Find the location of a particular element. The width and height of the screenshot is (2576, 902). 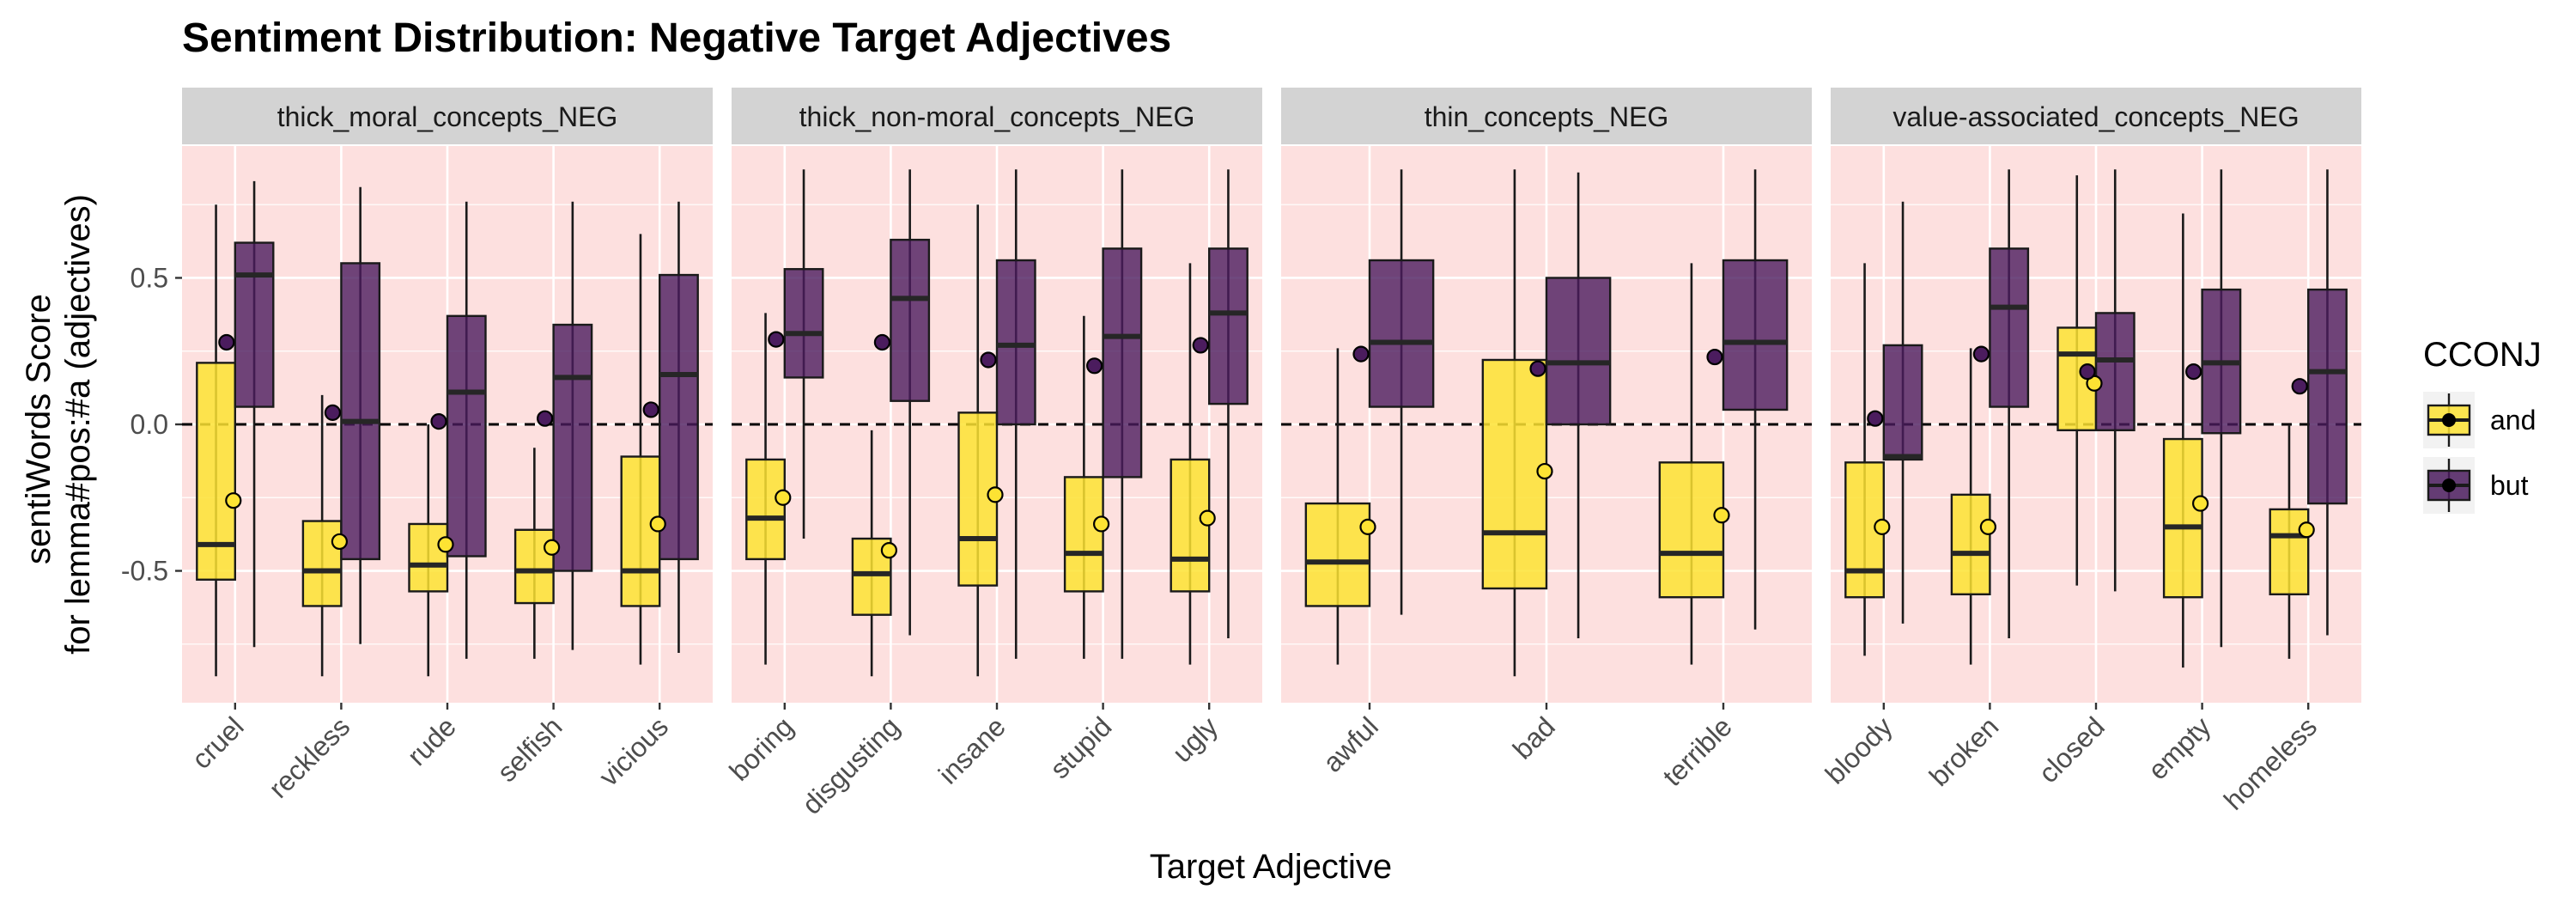

x-tick-label: stupid is located at coordinates (1081, 747).